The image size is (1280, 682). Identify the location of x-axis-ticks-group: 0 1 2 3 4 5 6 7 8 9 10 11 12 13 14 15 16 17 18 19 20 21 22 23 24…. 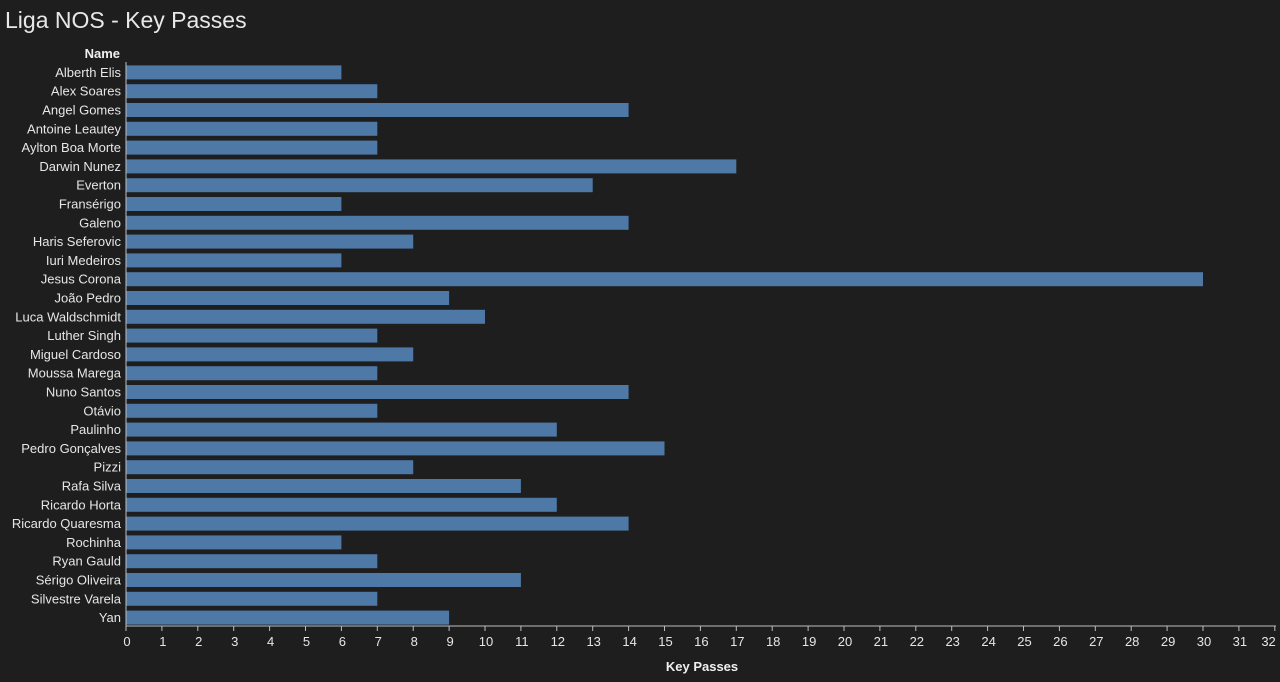
(699, 637).